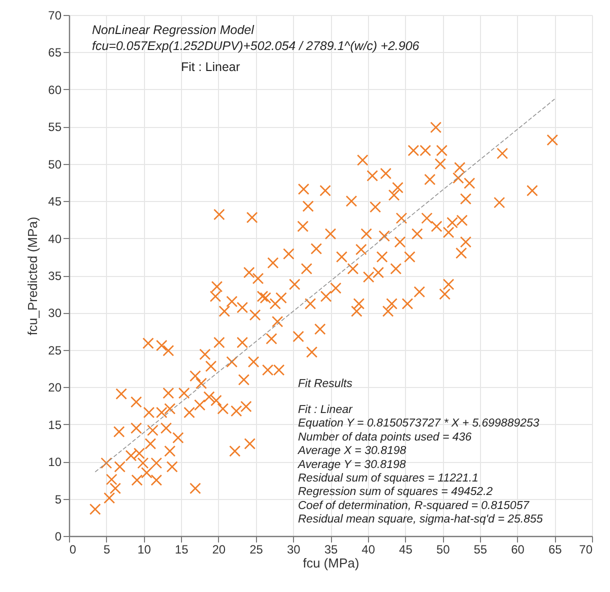 This screenshot has width=610, height=592. Describe the element at coordinates (419, 424) in the screenshot. I see `annotation: Equation Y = 0.8150573727 * X + 5.699889253` at that location.